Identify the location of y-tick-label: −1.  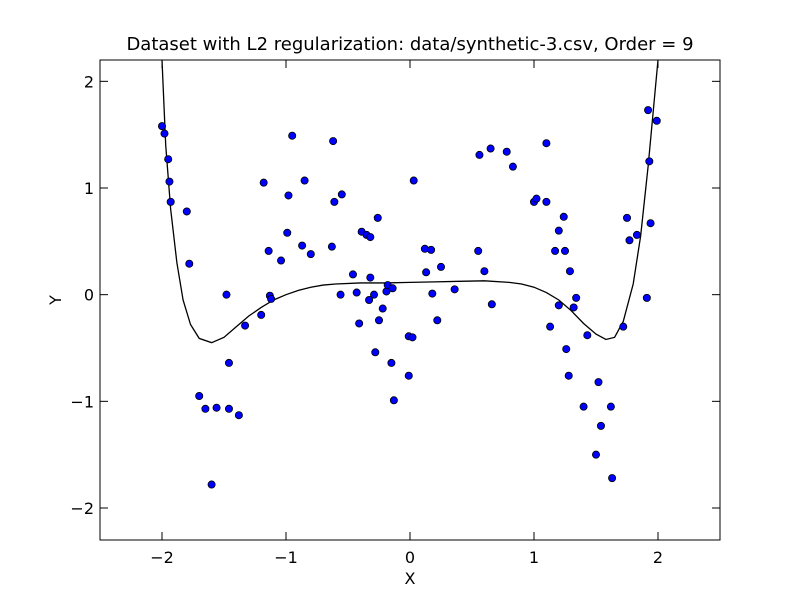
(82, 401).